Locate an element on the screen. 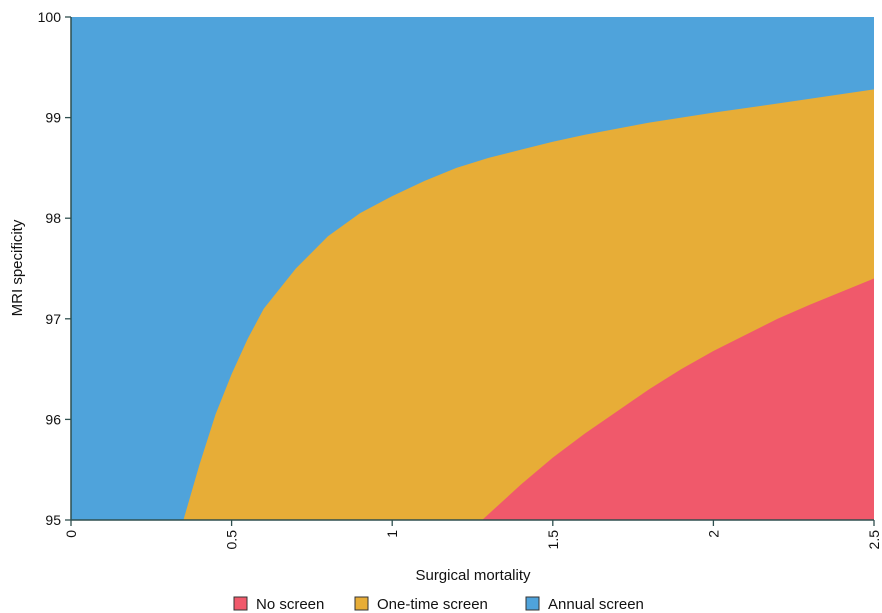 This screenshot has height=613, width=882. legend-swatch-one-time-screen is located at coordinates (361, 603).